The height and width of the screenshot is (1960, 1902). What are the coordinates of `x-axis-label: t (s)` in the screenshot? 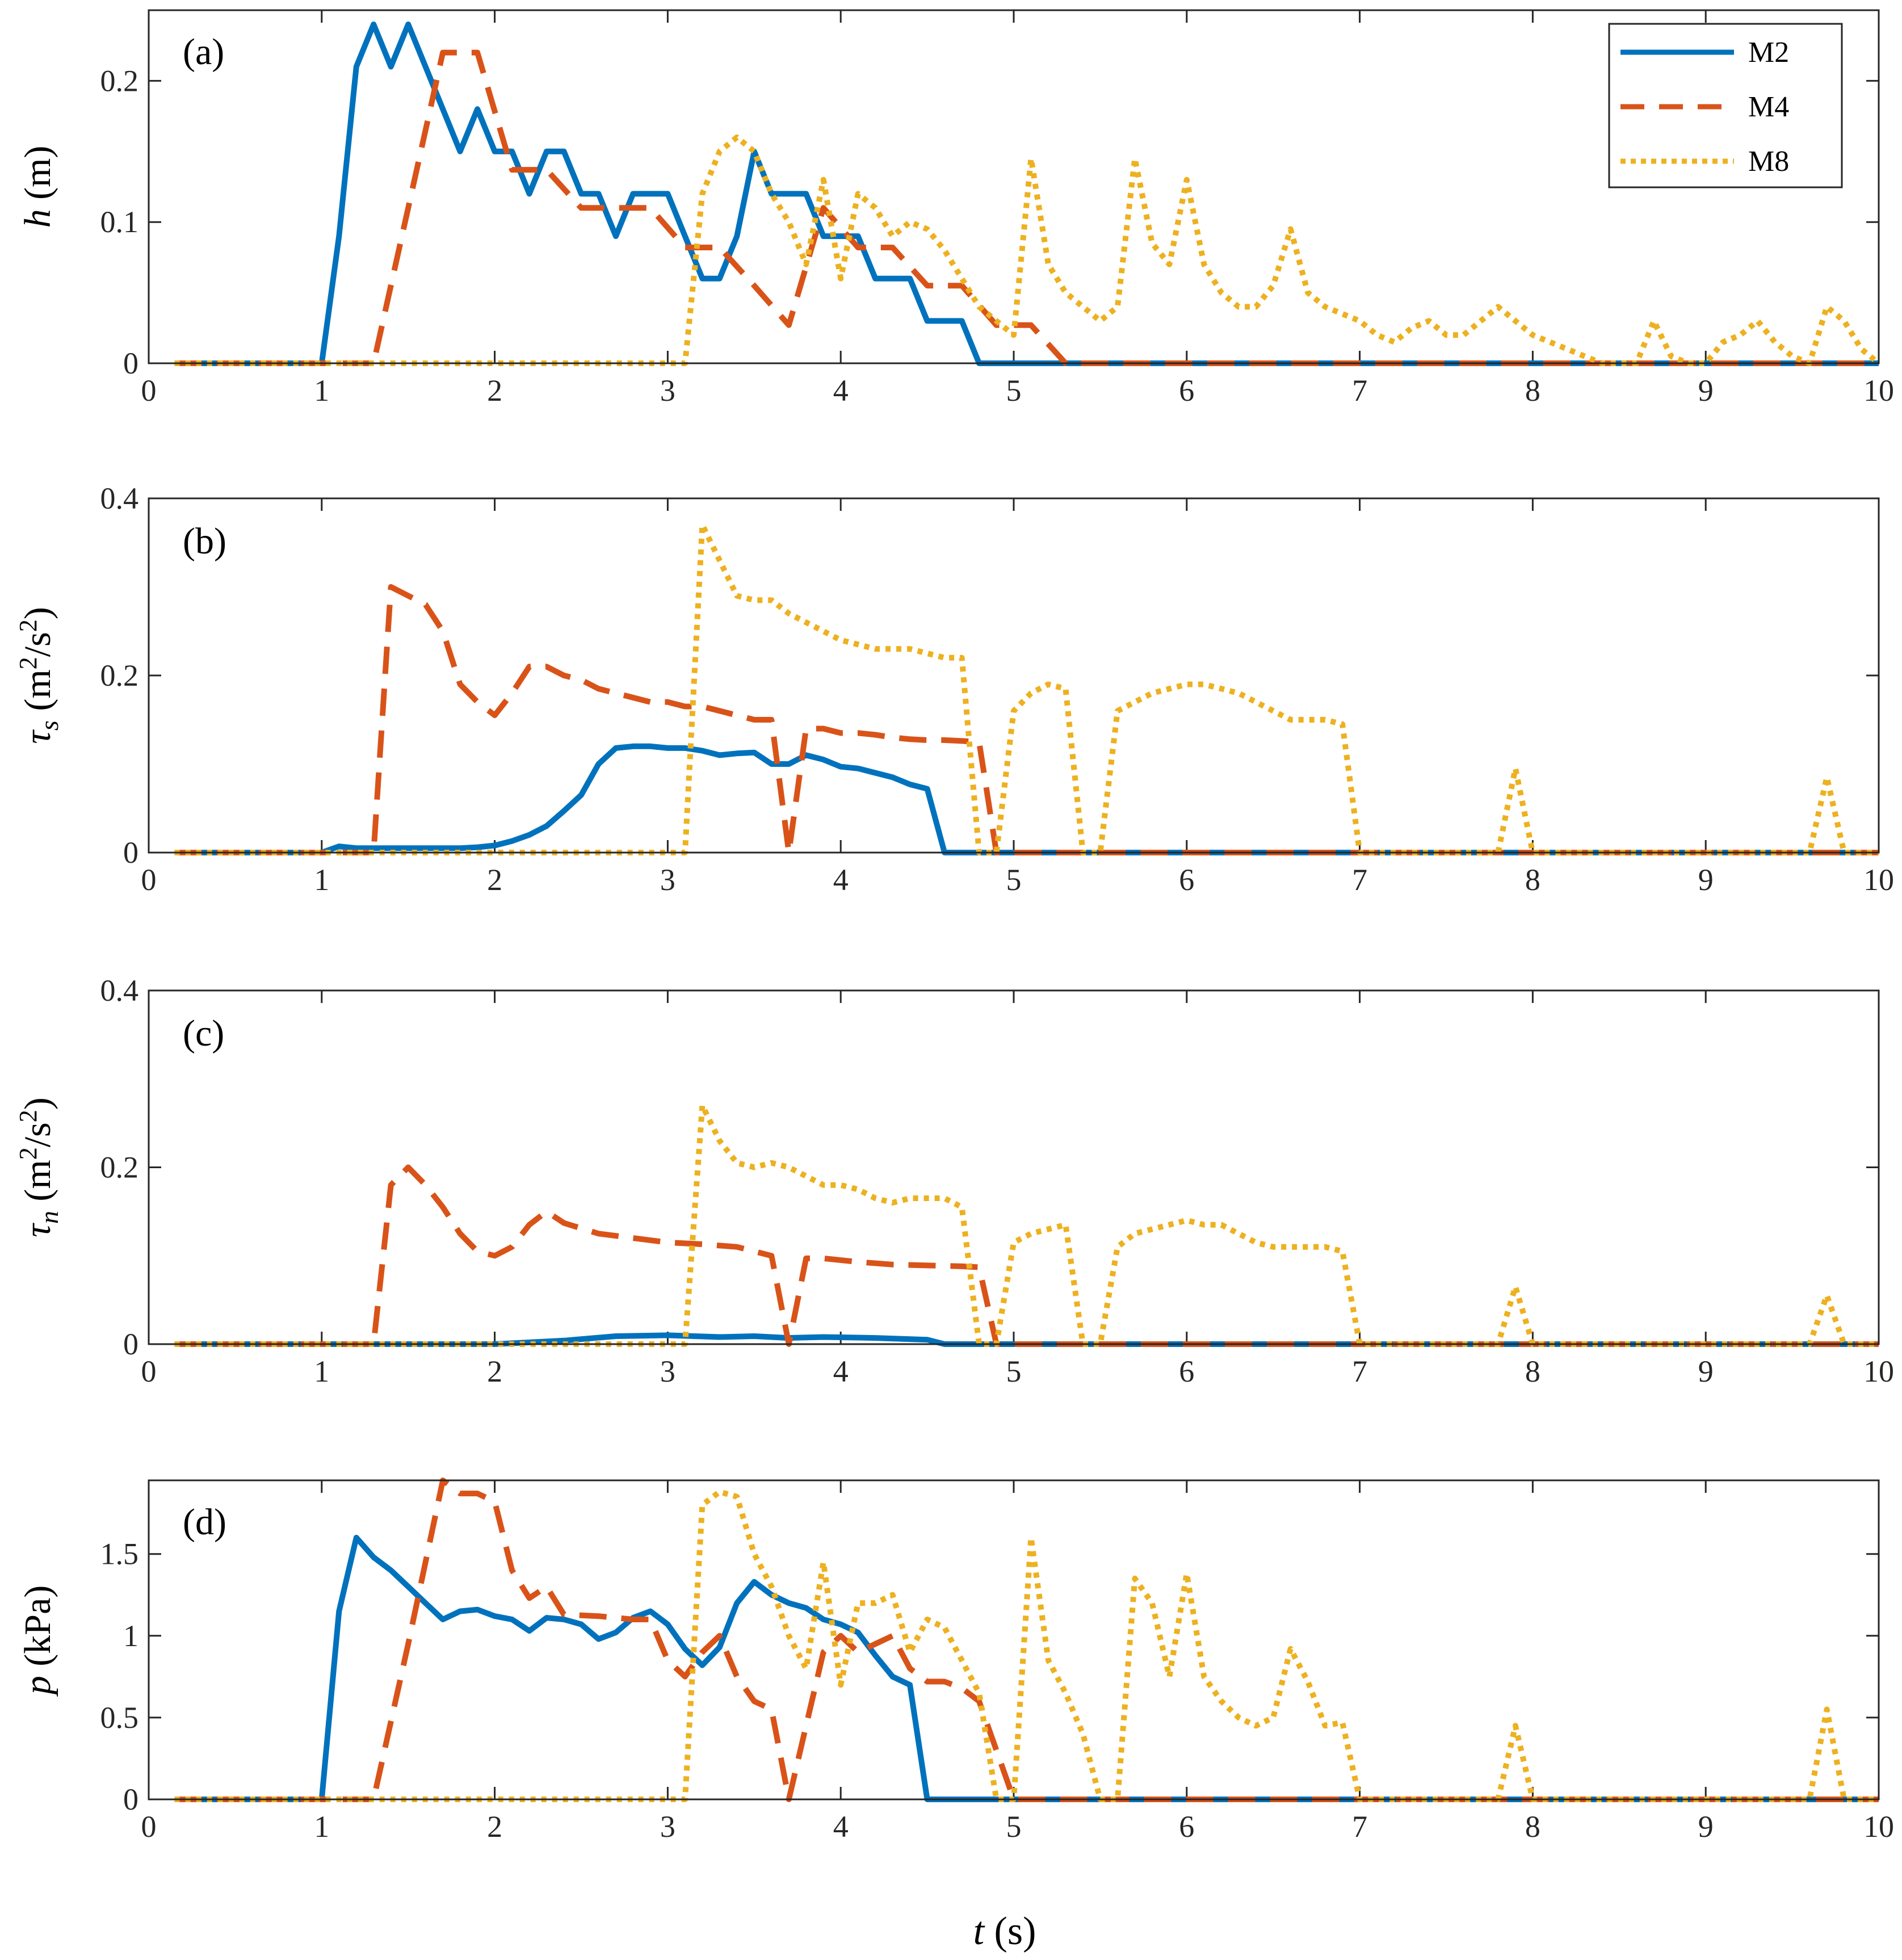 It's located at (1004, 1931).